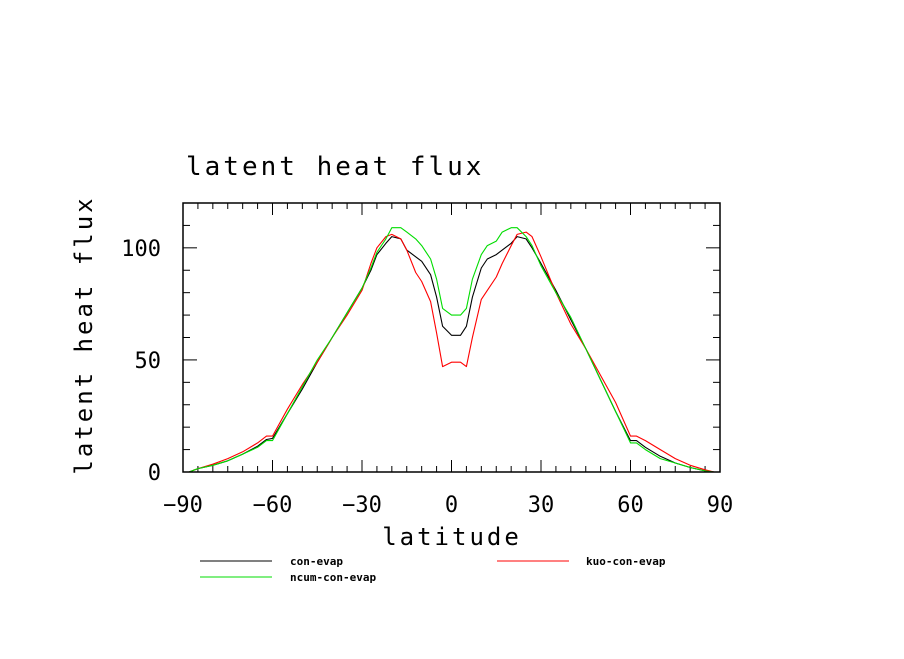  What do you see at coordinates (141, 249) in the screenshot?
I see `y-tick-label: 100` at bounding box center [141, 249].